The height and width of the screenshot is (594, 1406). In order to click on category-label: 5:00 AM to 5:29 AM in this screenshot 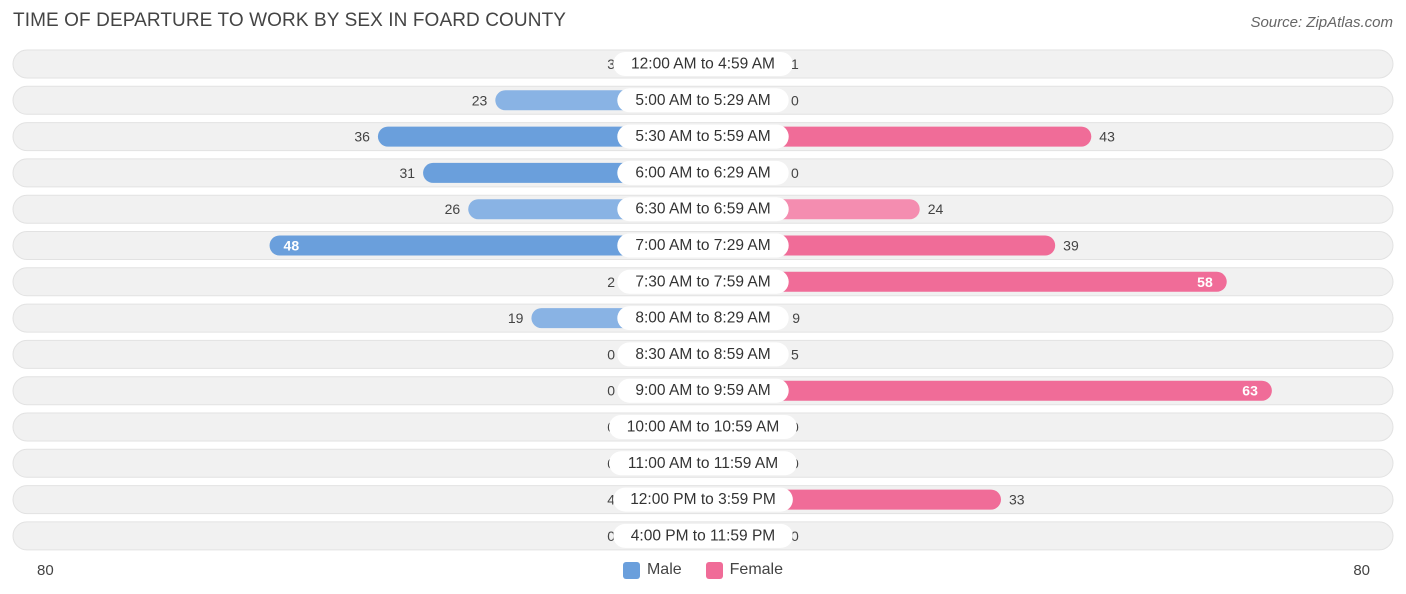, I will do `click(702, 100)`.